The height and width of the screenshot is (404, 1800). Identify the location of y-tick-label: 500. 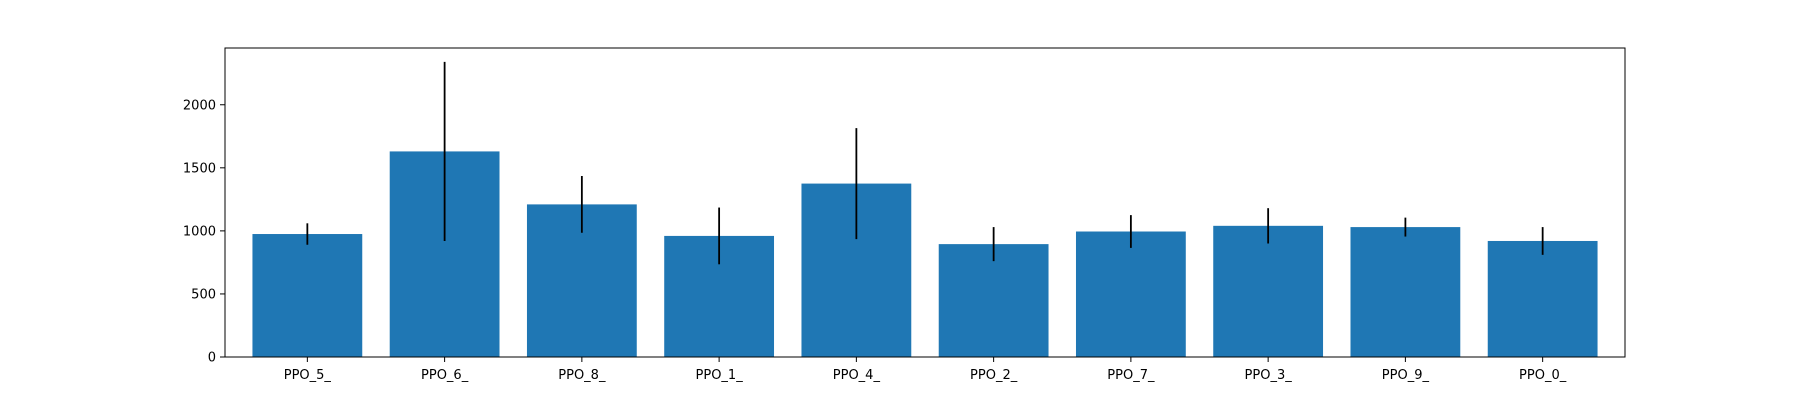
(203, 294).